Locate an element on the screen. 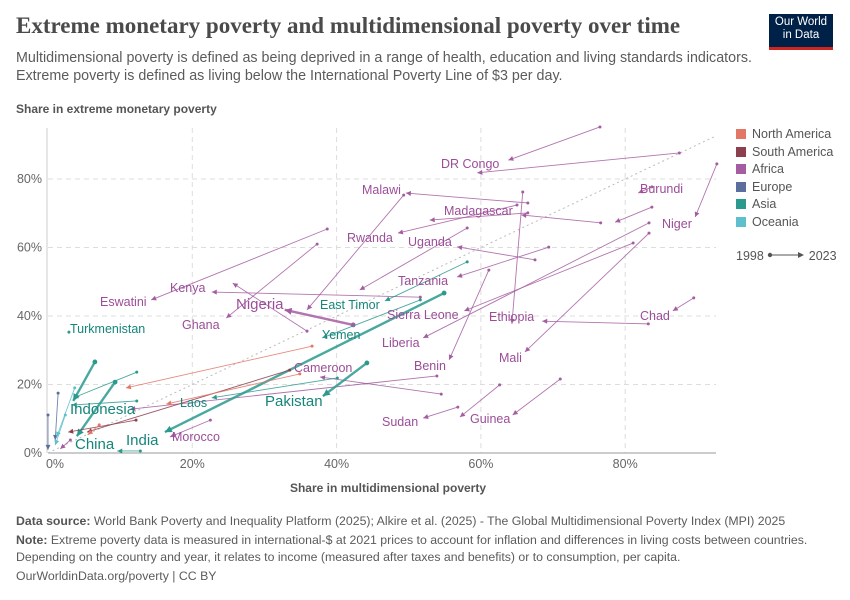 The image size is (850, 600). legend-item-europe: Europe is located at coordinates (764, 187).